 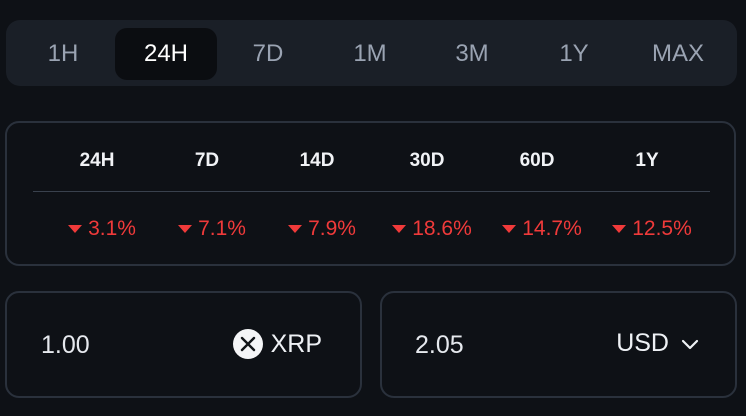 I want to click on change-value: 7.1%, so click(x=222, y=228).